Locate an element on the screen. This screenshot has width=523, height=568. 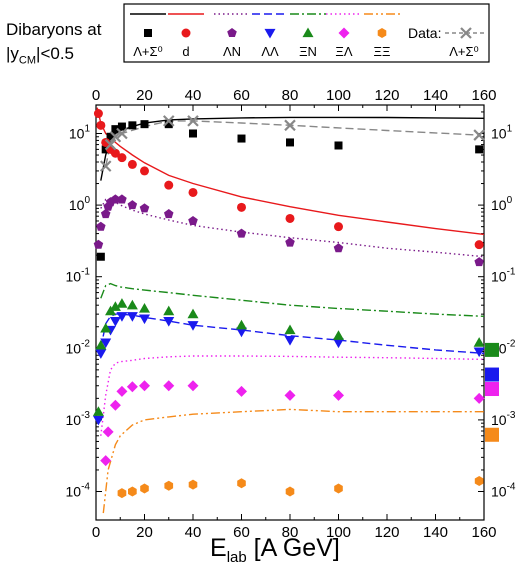
y-tick-label-left-exp: -3 is located at coordinates (85, 415).